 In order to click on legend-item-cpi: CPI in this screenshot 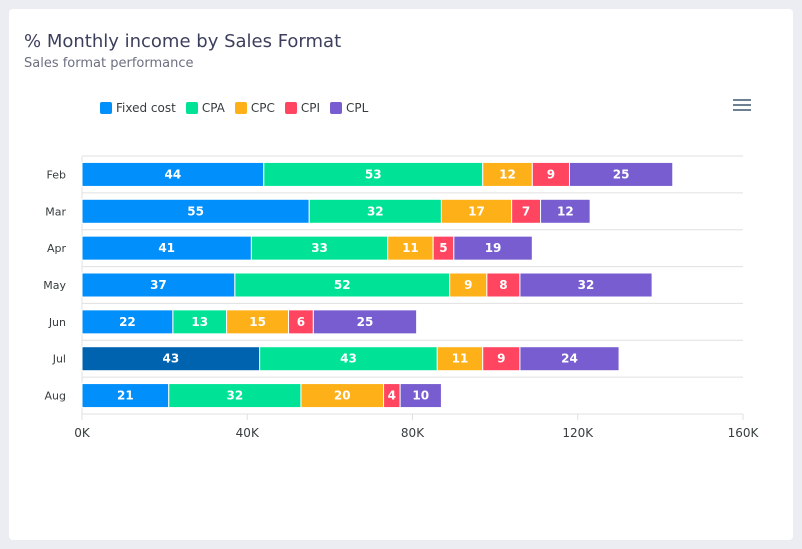, I will do `click(302, 108)`.